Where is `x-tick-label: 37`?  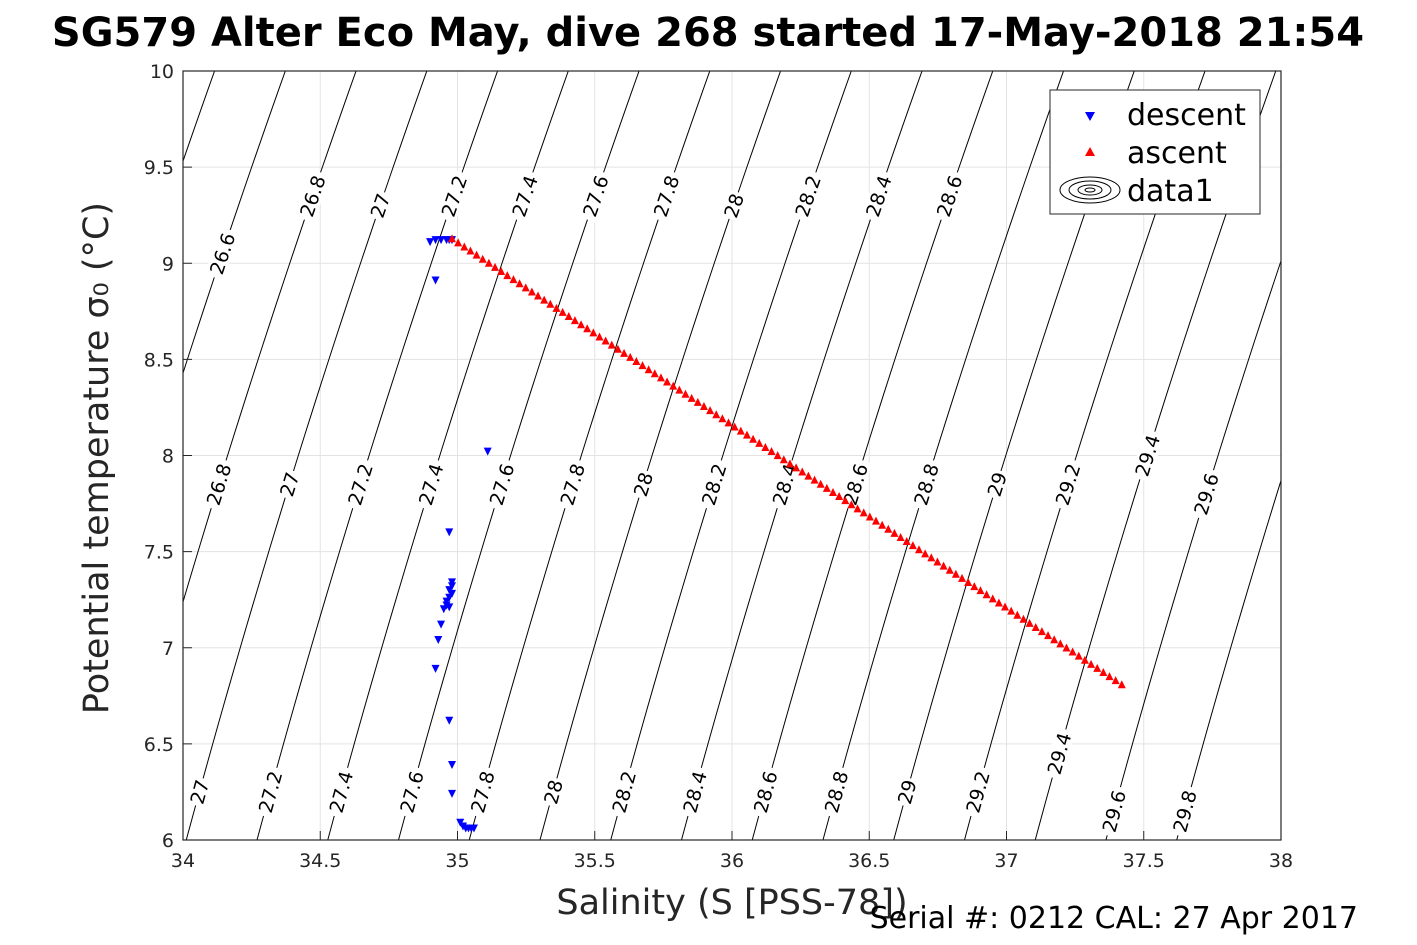
x-tick-label: 37 is located at coordinates (1006, 861).